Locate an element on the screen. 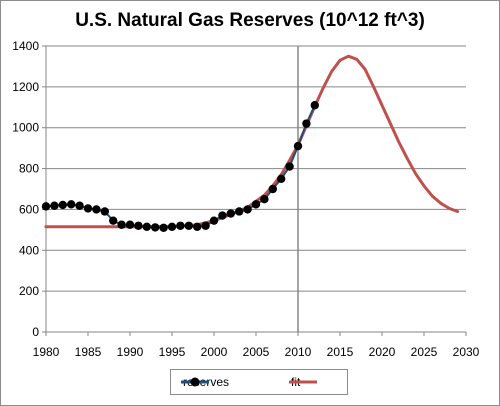  legend-item-reserves: reserves is located at coordinates (204, 382).